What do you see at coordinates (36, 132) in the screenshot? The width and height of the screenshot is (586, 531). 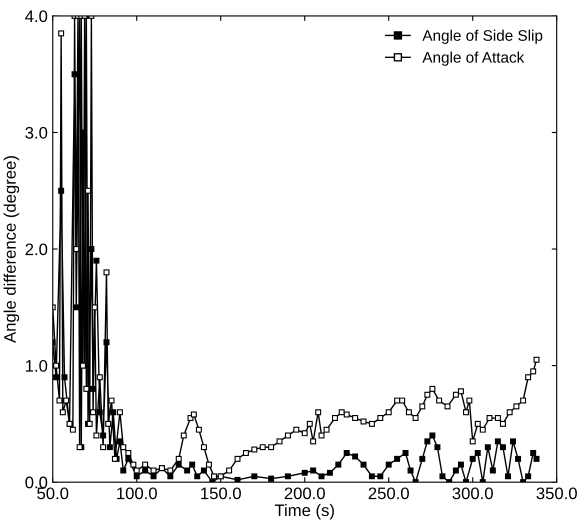 I see `y-tick-label: 3.0` at bounding box center [36, 132].